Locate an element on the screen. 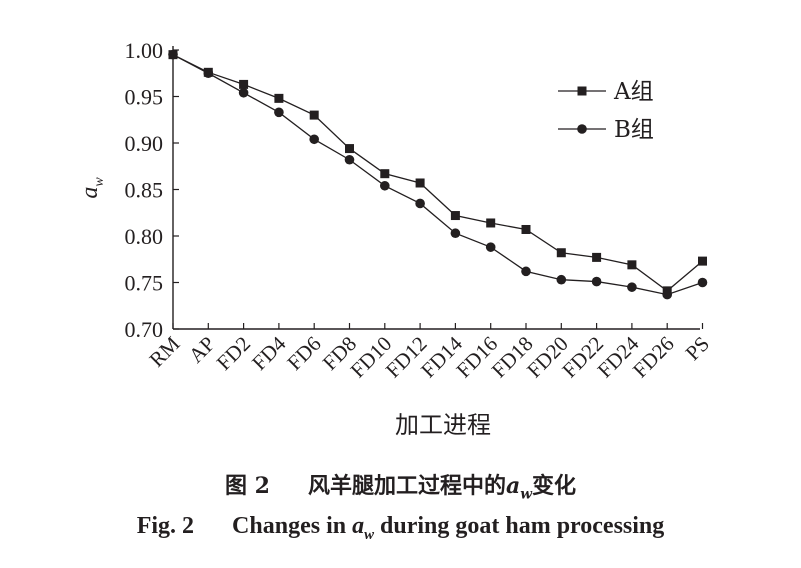 This screenshot has height=568, width=801. caption-en-text-post: during goat ham processing is located at coordinates (519, 526).